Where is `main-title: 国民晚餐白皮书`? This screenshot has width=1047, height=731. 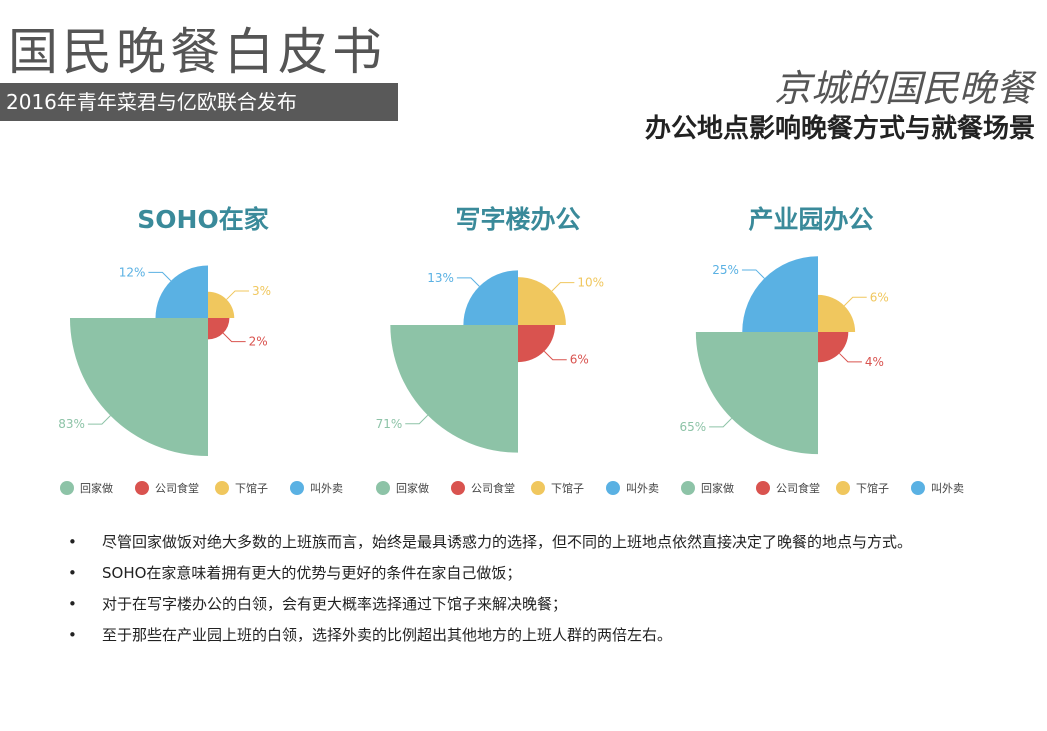 main-title: 国民晚餐白皮书 is located at coordinates (197, 52).